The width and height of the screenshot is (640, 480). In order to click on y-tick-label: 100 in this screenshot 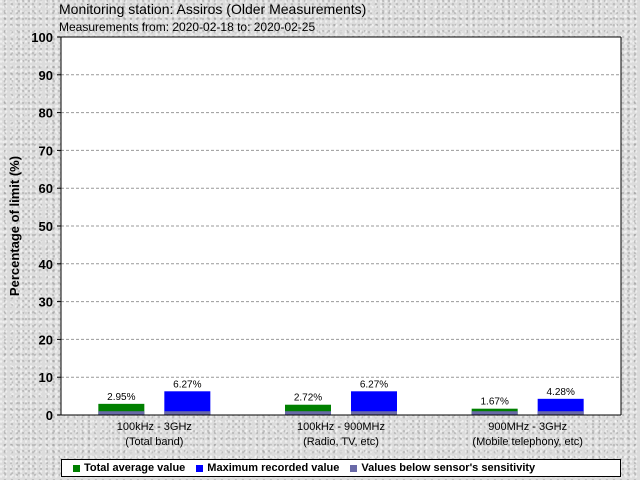, I will do `click(42, 37)`.